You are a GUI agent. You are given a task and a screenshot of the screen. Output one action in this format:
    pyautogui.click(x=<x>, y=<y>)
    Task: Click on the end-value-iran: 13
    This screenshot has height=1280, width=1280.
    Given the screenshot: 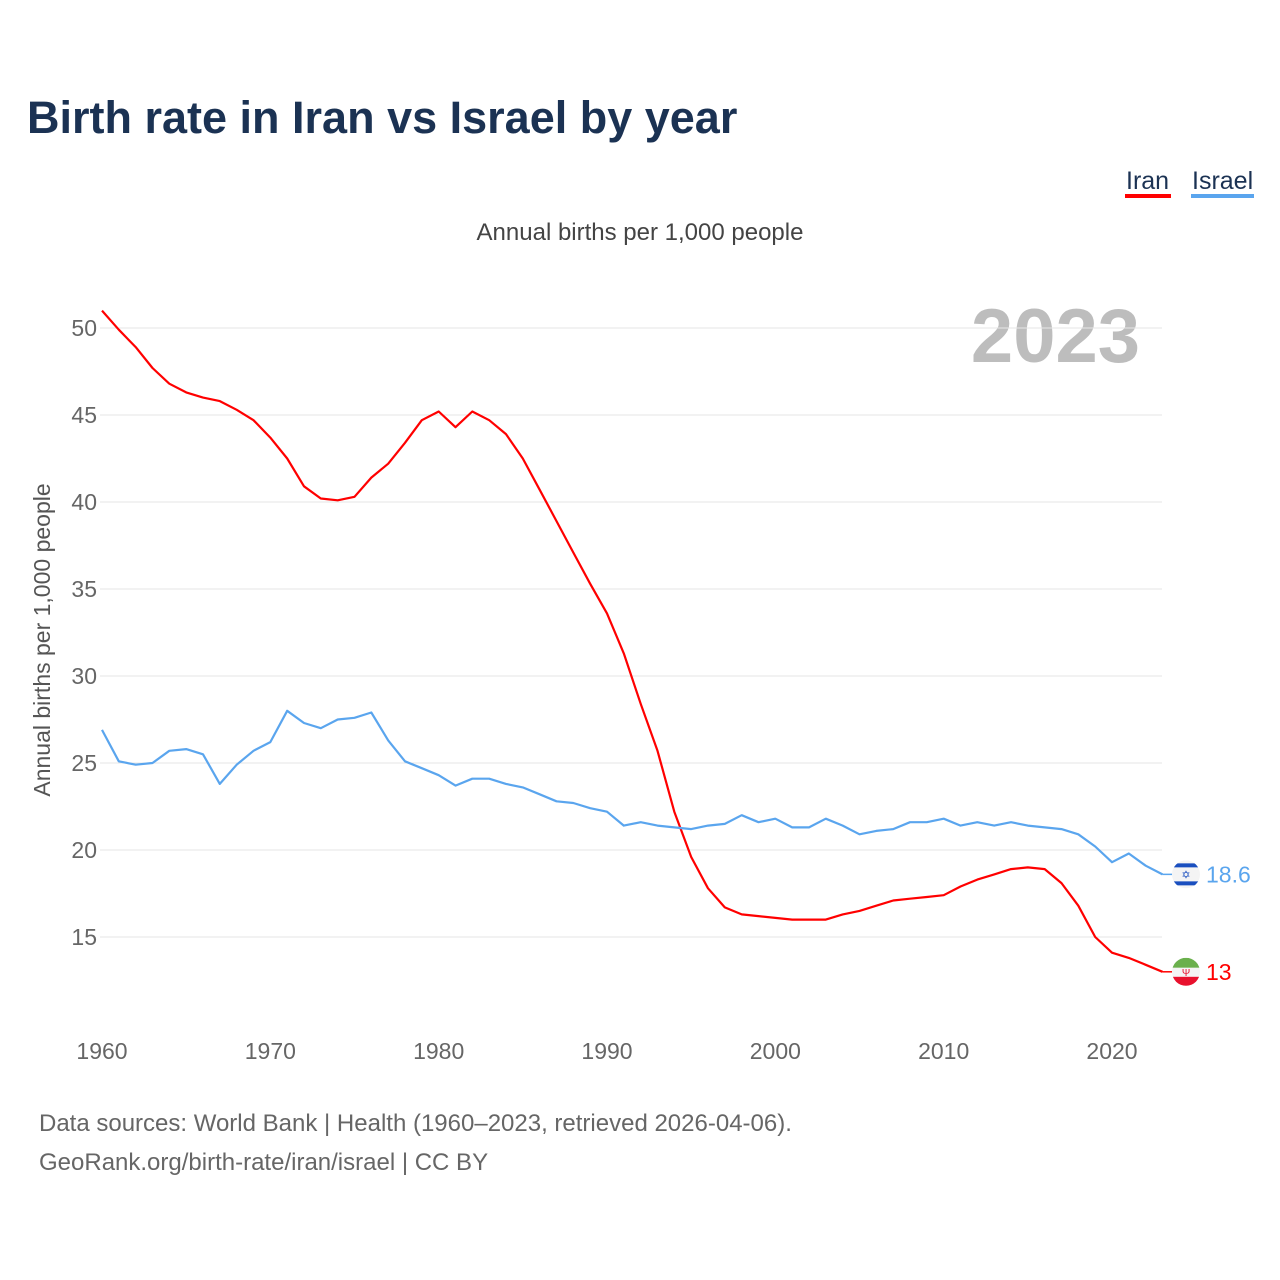 What is the action you would take?
    pyautogui.click(x=1219, y=972)
    